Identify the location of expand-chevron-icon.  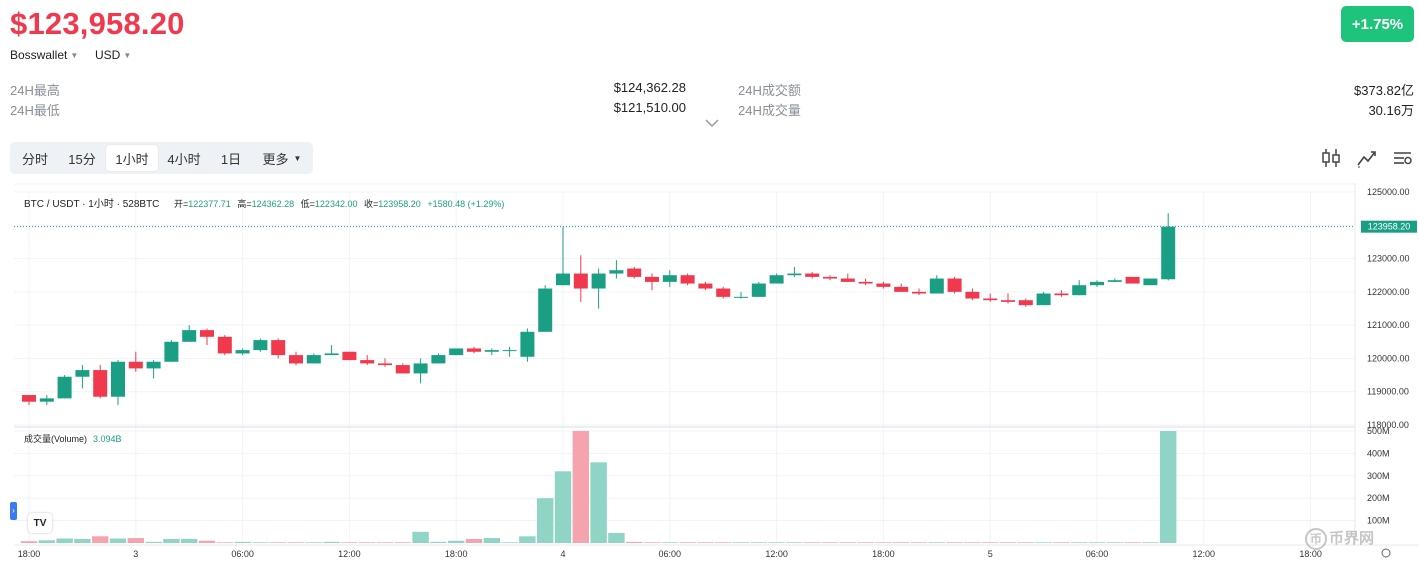
(712, 123).